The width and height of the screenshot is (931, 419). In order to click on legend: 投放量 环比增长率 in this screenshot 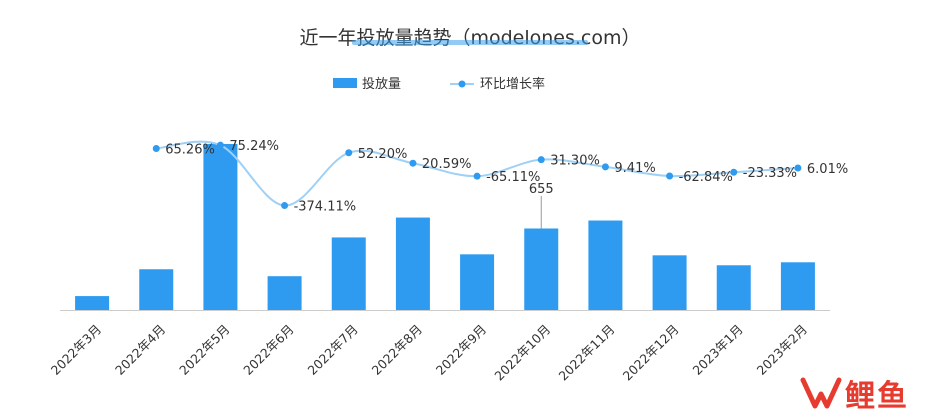, I will do `click(439, 84)`.